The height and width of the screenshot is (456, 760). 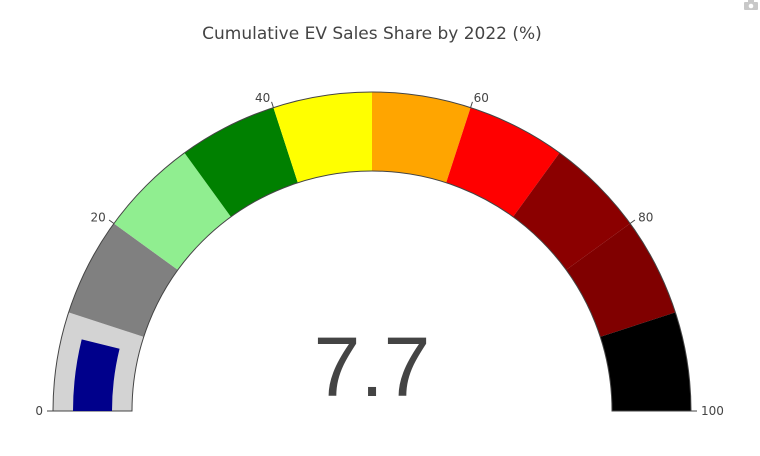 I want to click on gauge-value-bar, so click(x=96, y=375).